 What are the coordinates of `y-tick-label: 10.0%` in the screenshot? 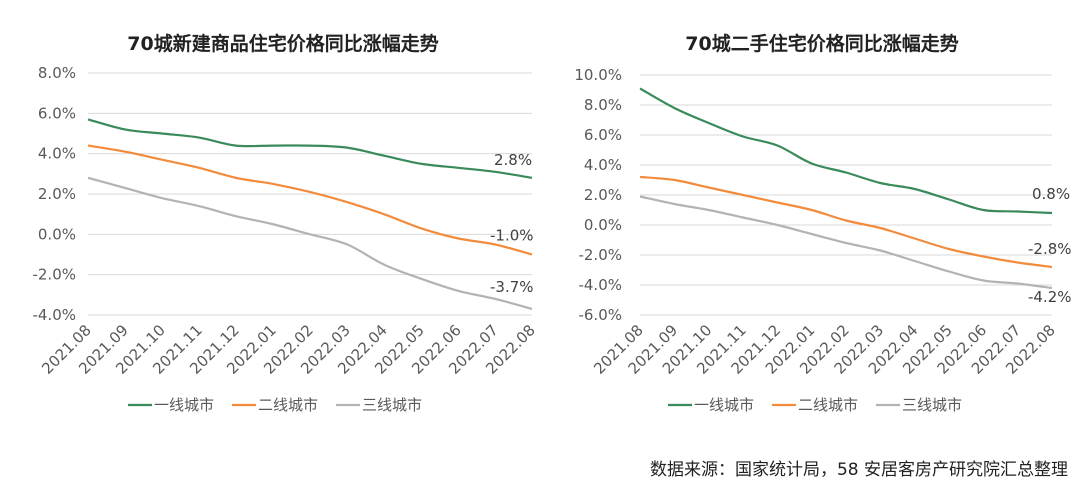 It's located at (598, 75).